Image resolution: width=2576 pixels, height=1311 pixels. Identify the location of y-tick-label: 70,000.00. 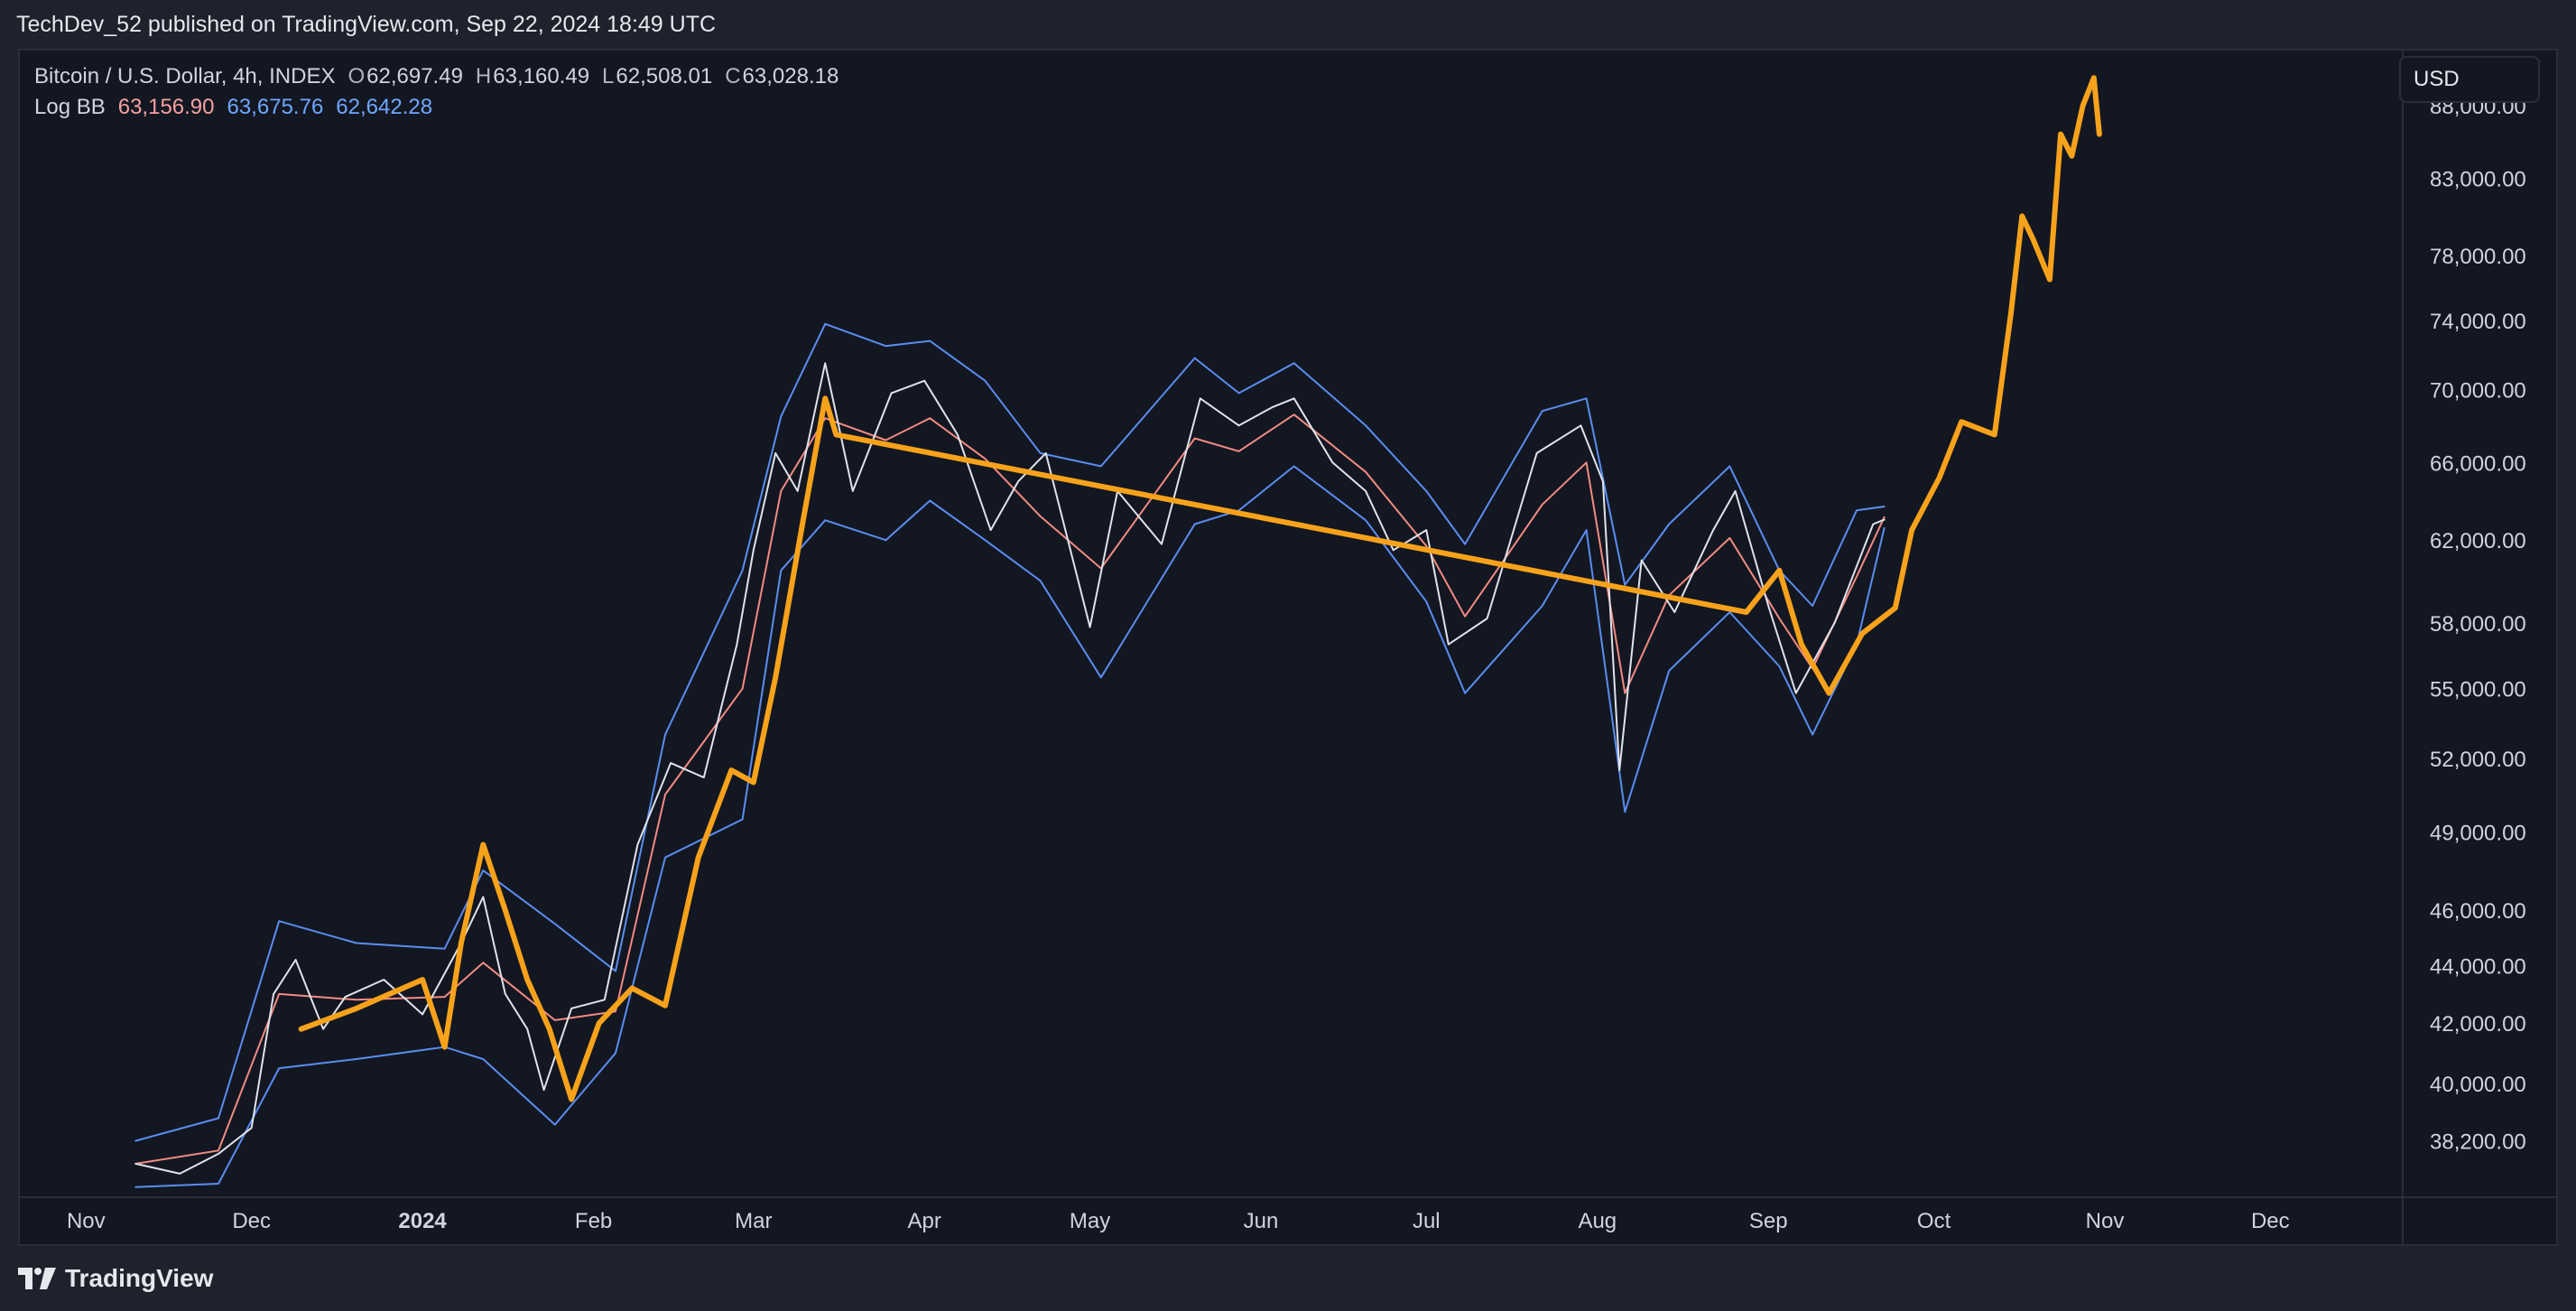
(2478, 390).